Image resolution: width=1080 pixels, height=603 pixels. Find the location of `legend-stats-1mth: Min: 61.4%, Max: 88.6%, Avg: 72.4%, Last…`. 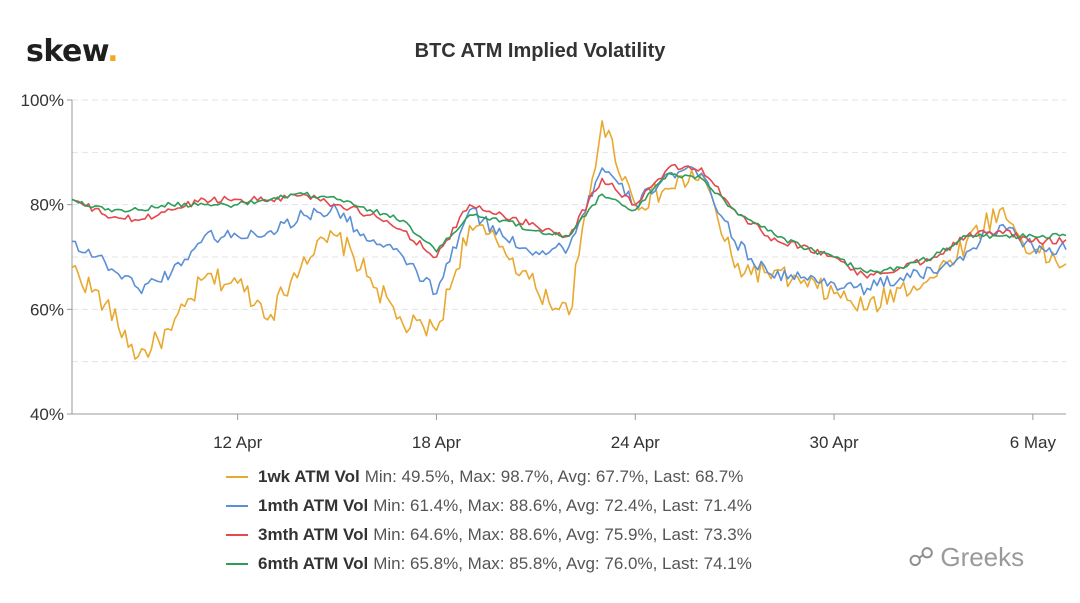

legend-stats-1mth: Min: 61.4%, Max: 88.6%, Avg: 72.4%, Last… is located at coordinates (562, 505).